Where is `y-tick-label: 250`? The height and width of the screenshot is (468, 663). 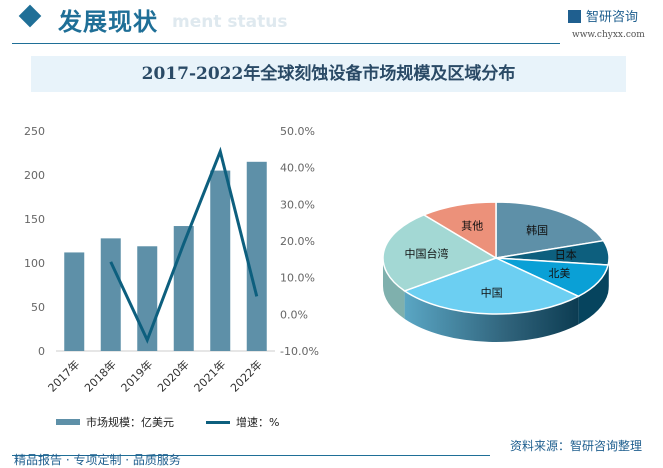
y-tick-label: 250 is located at coordinates (34, 131).